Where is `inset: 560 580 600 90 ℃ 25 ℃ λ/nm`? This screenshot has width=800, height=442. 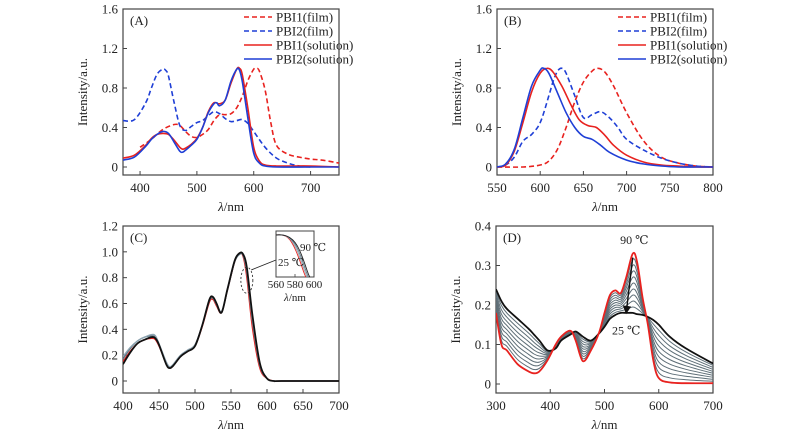 inset: 560 580 600 90 ℃ 25 ℃ λ/nm is located at coordinates (297, 267).